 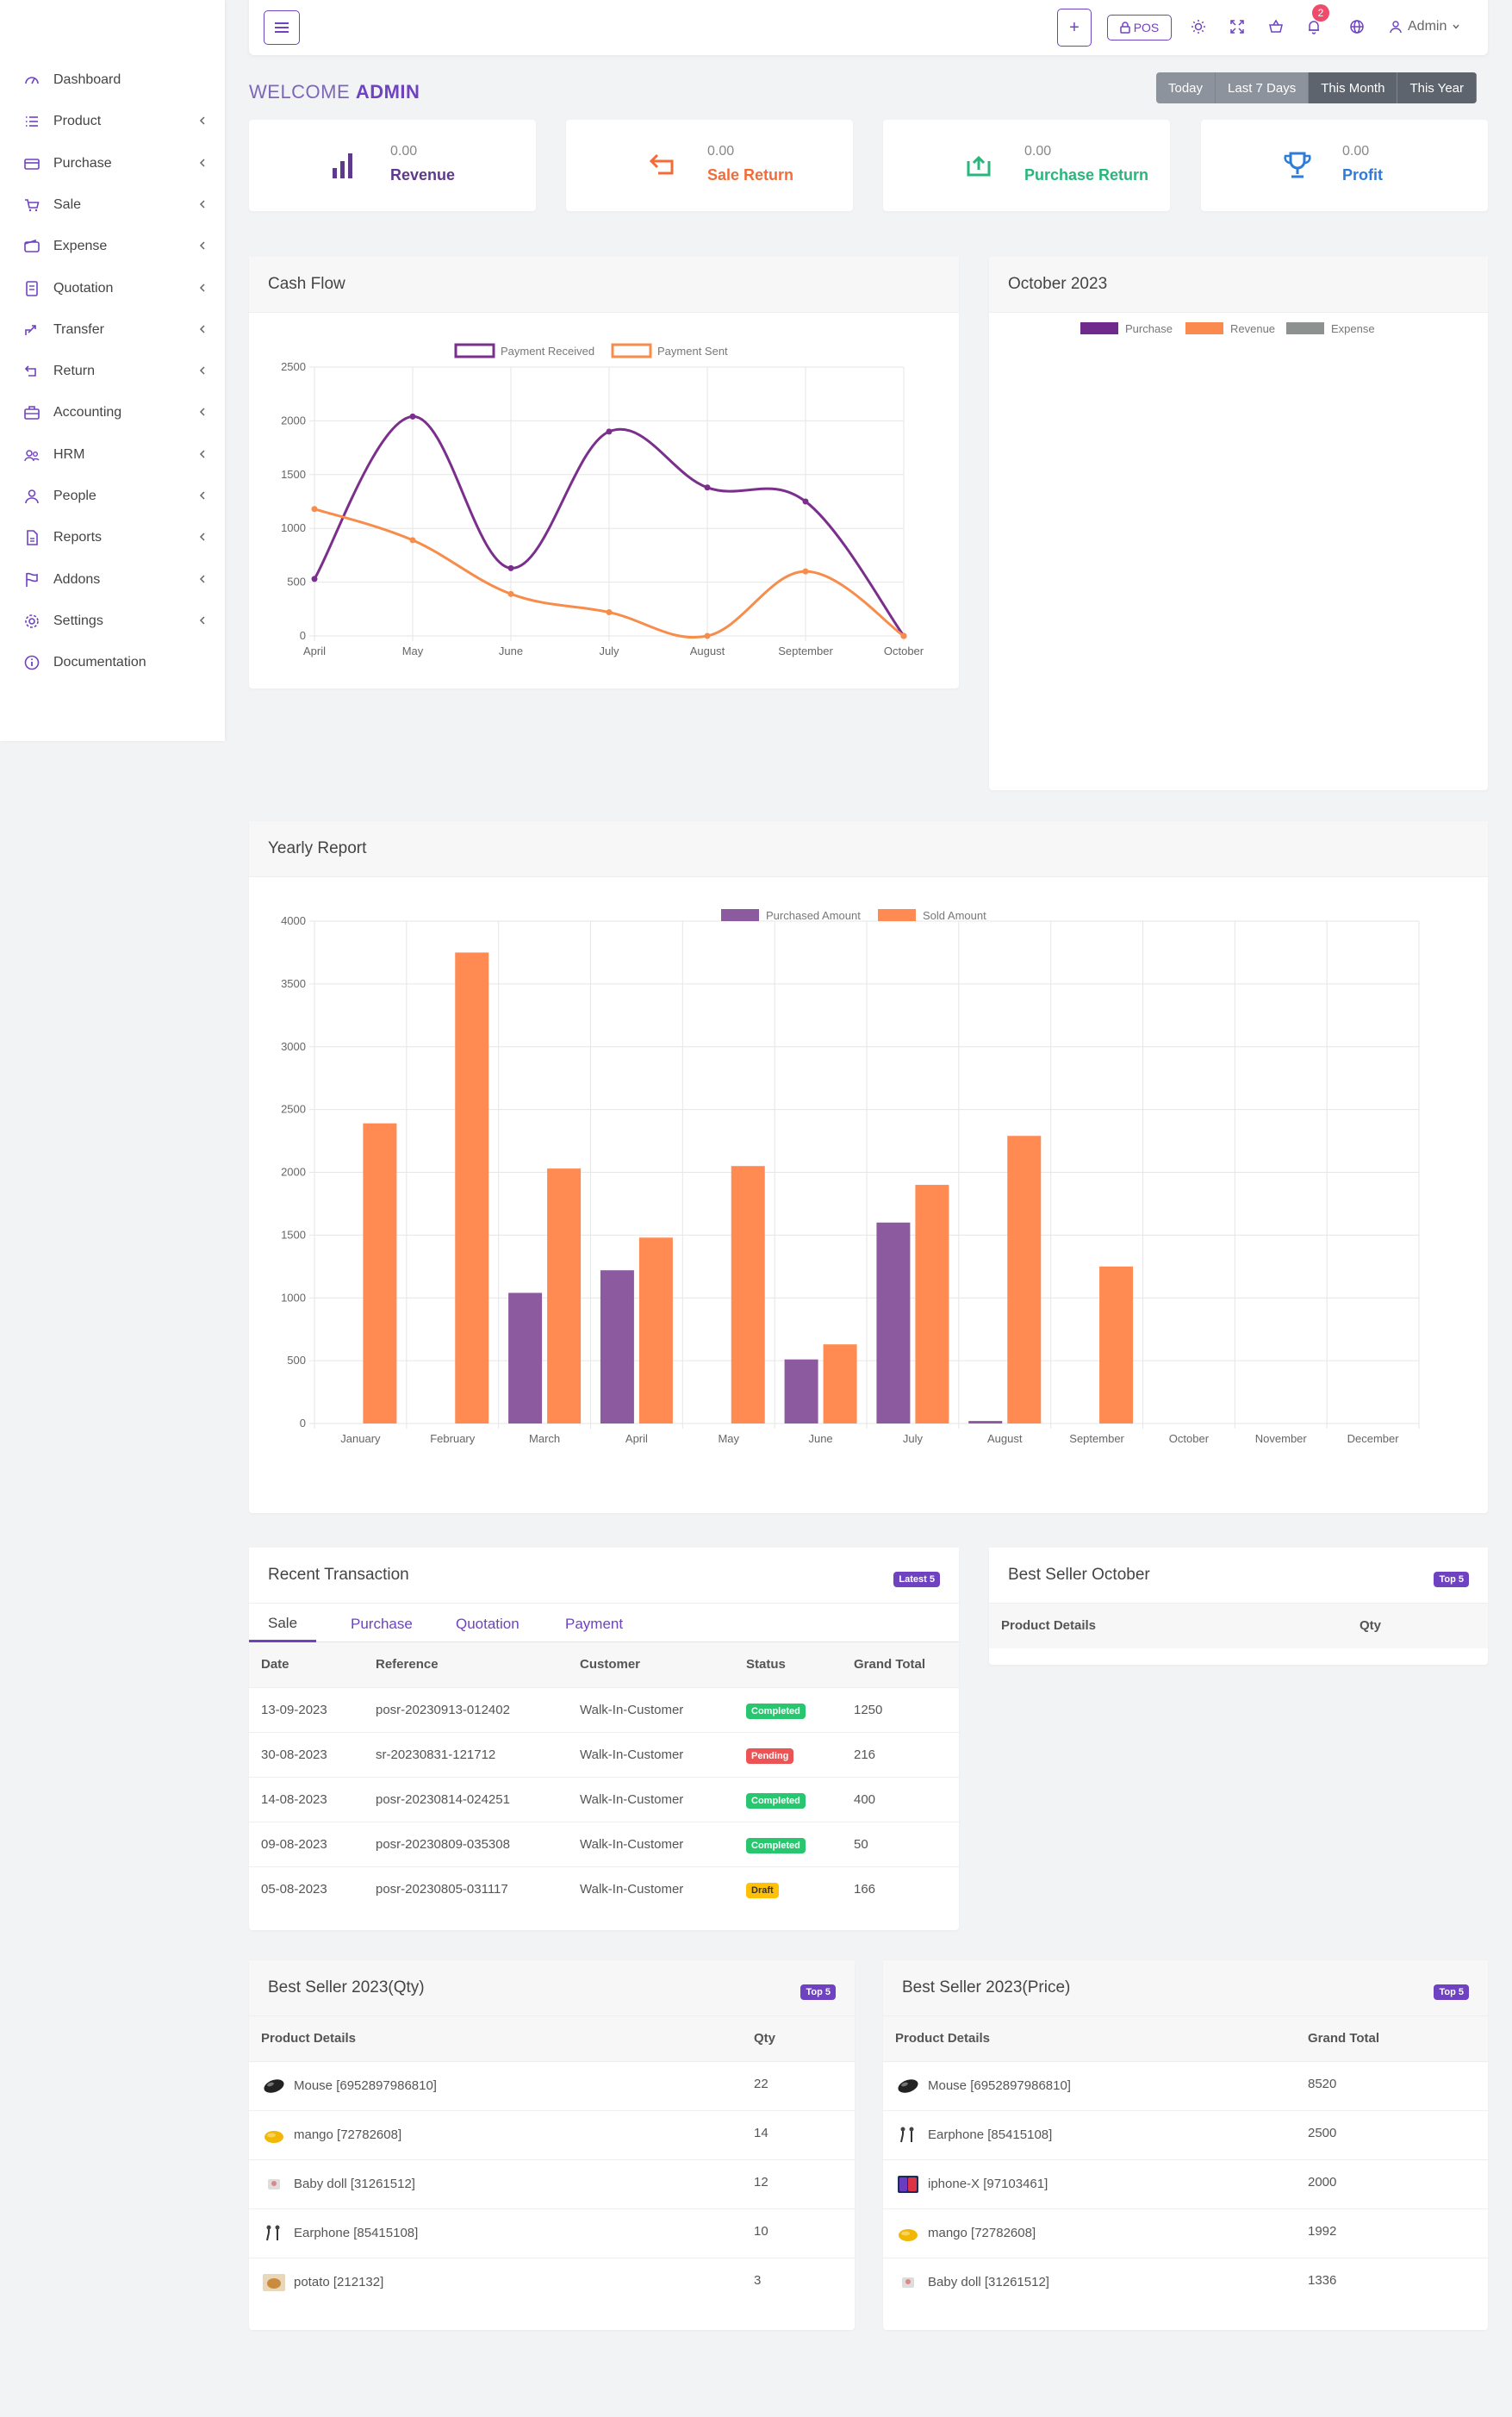 What do you see at coordinates (1437, 88) in the screenshot?
I see `range-this-year: This Year` at bounding box center [1437, 88].